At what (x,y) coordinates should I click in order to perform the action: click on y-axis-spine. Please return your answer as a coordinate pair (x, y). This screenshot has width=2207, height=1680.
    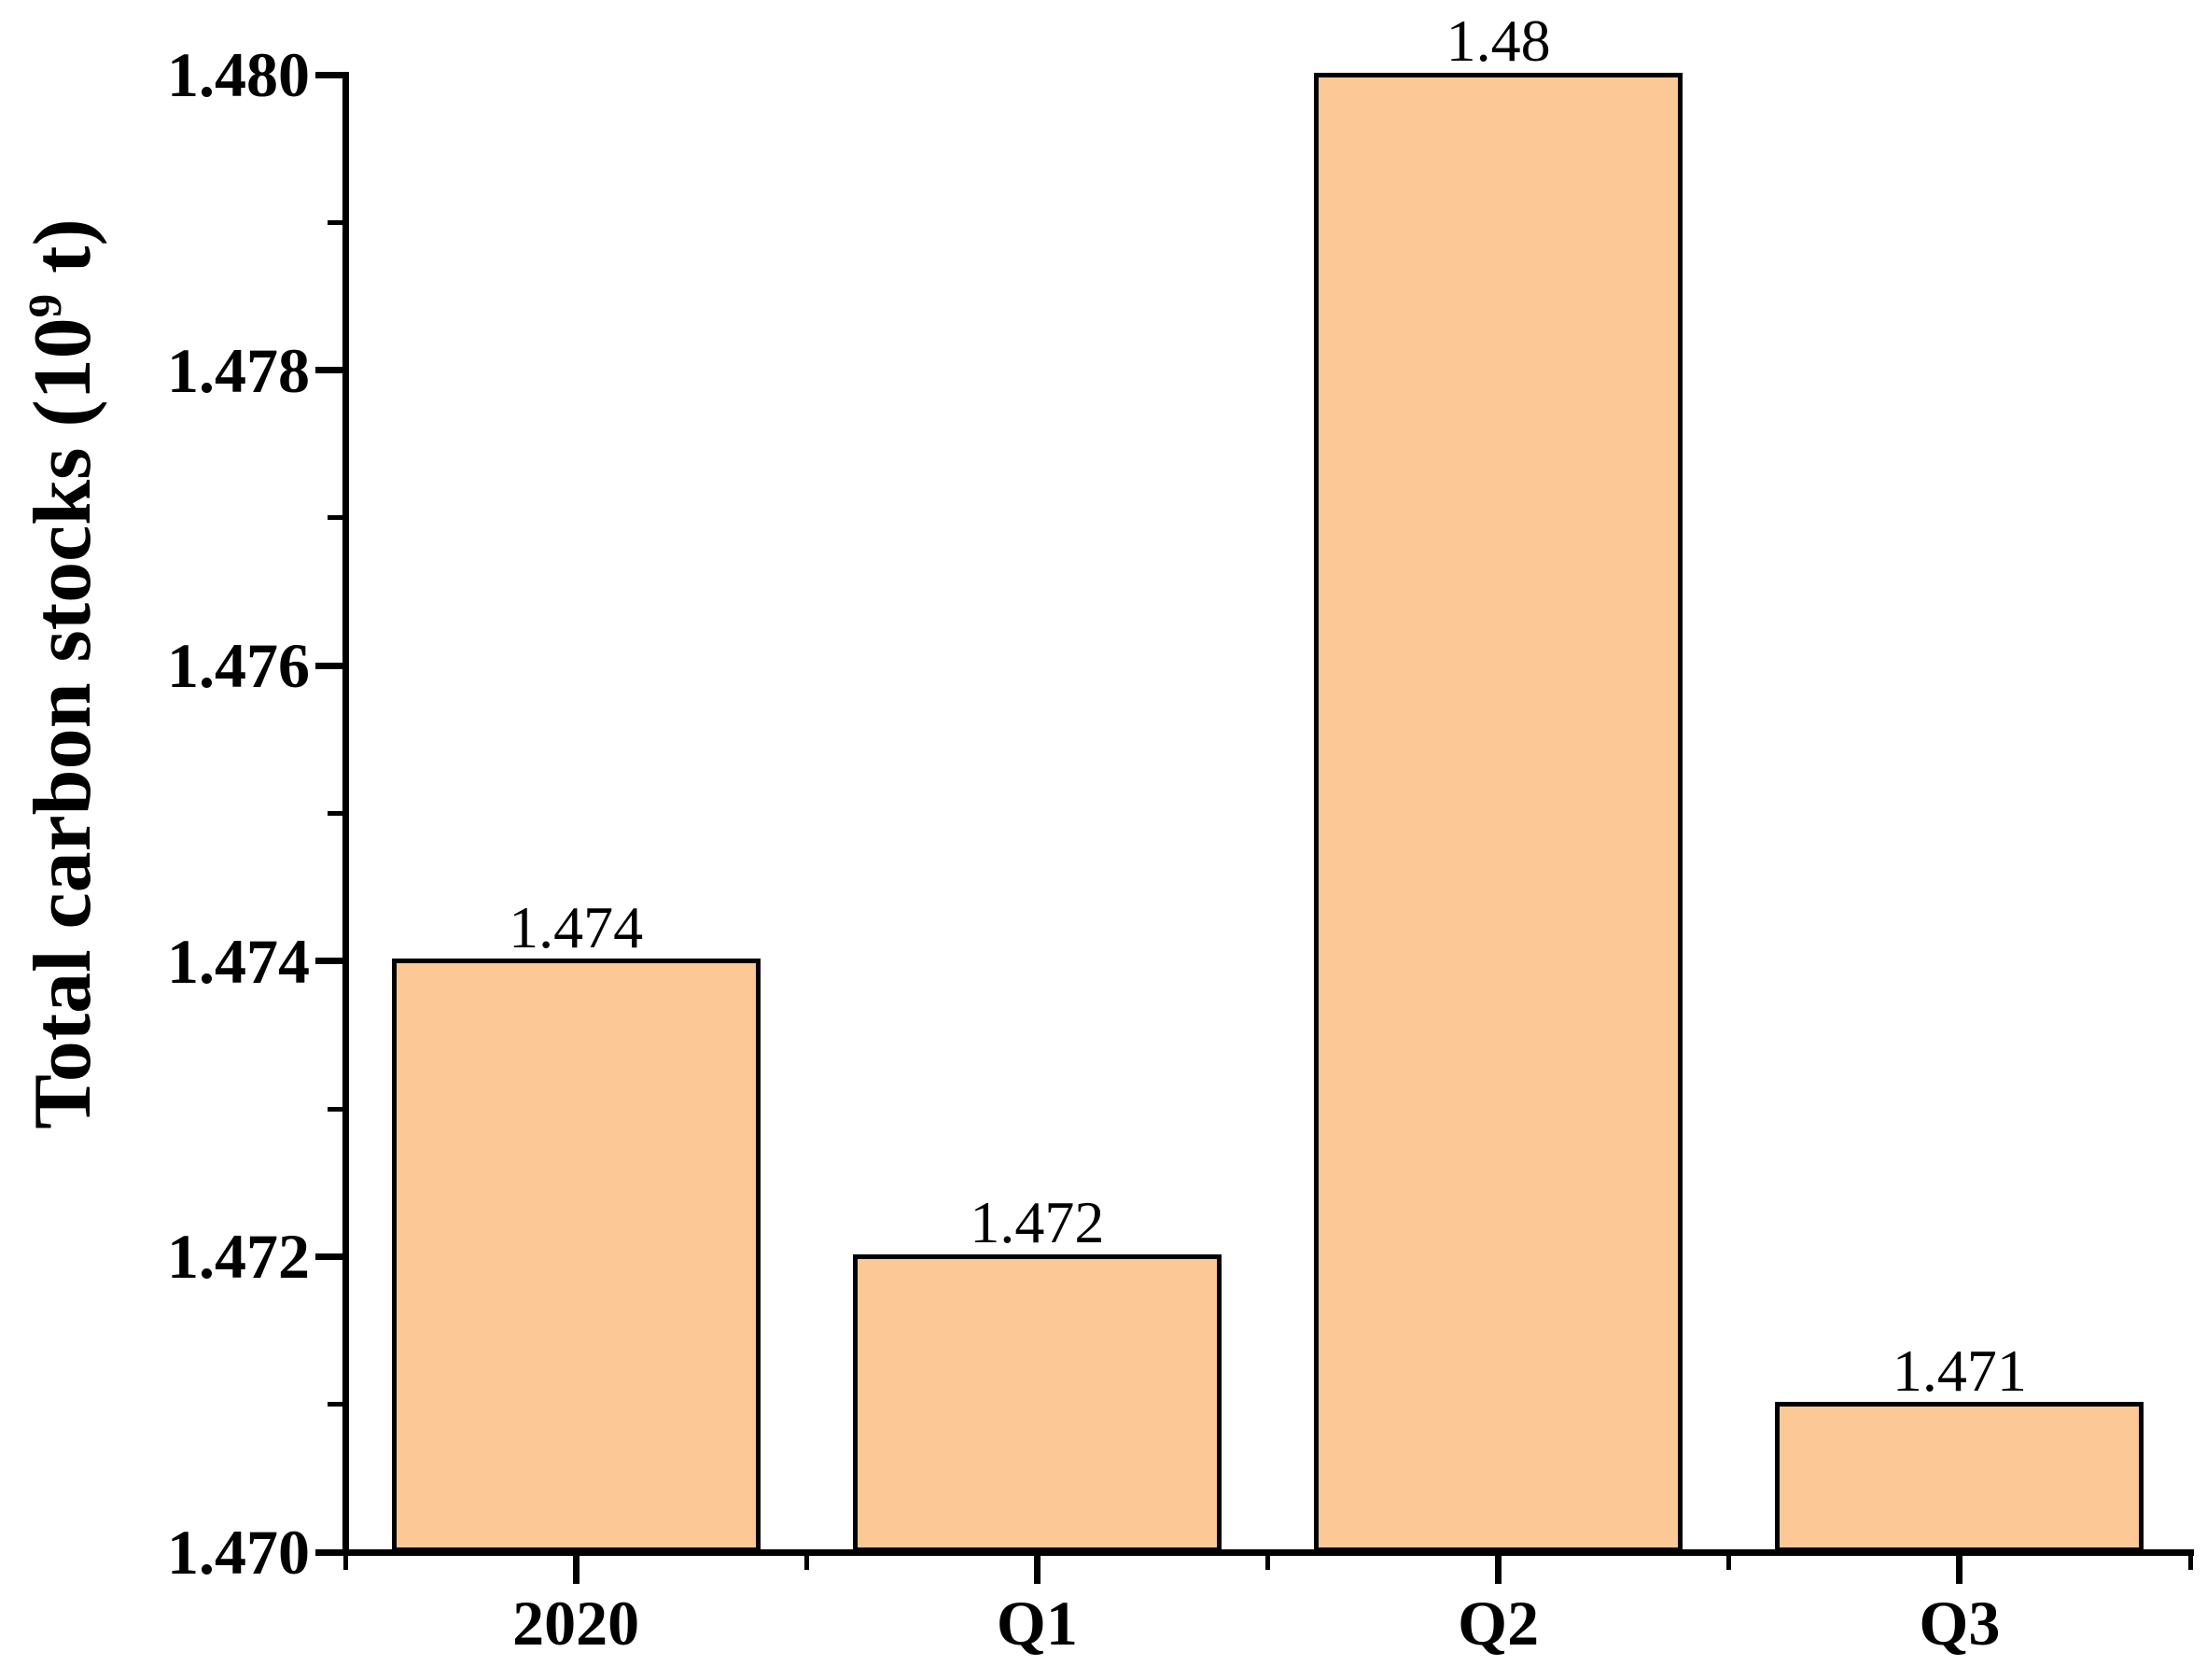
    Looking at the image, I should click on (345, 813).